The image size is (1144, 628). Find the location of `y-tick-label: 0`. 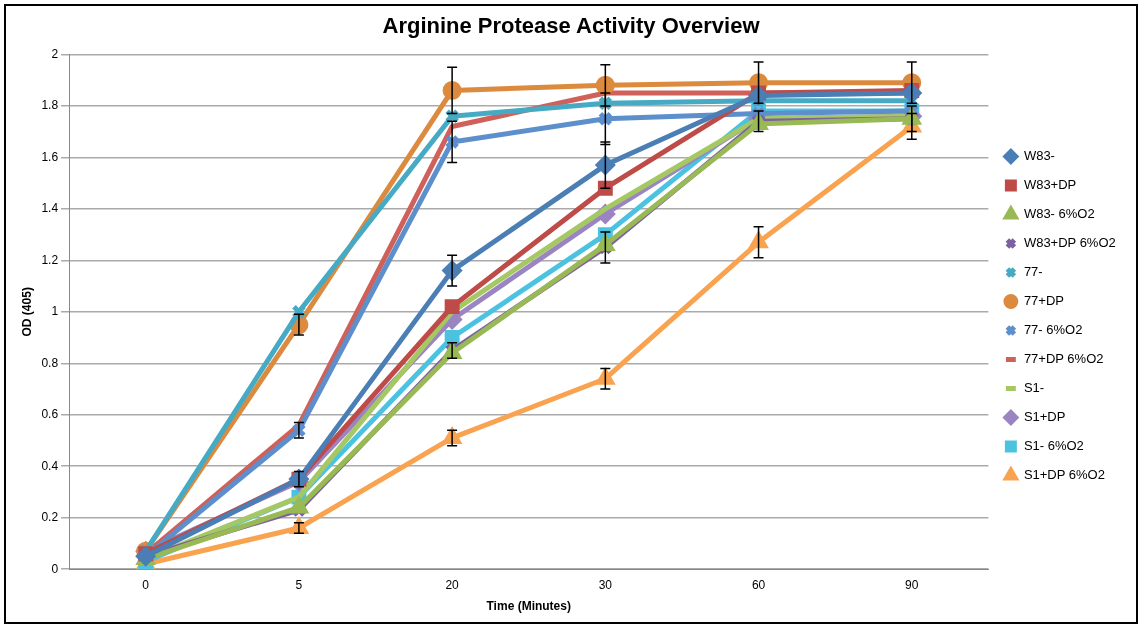

y-tick-label: 0 is located at coordinates (55, 568).